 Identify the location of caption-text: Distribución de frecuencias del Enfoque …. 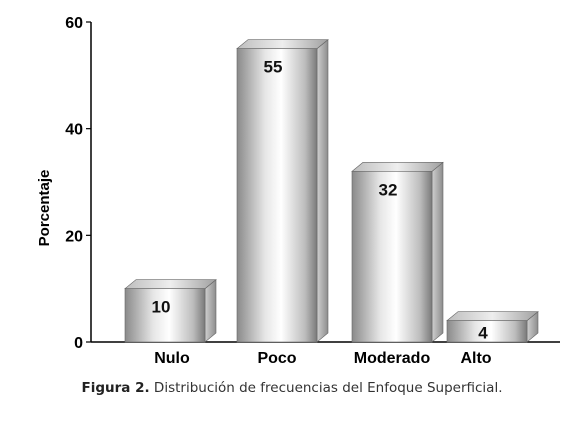
(326, 388).